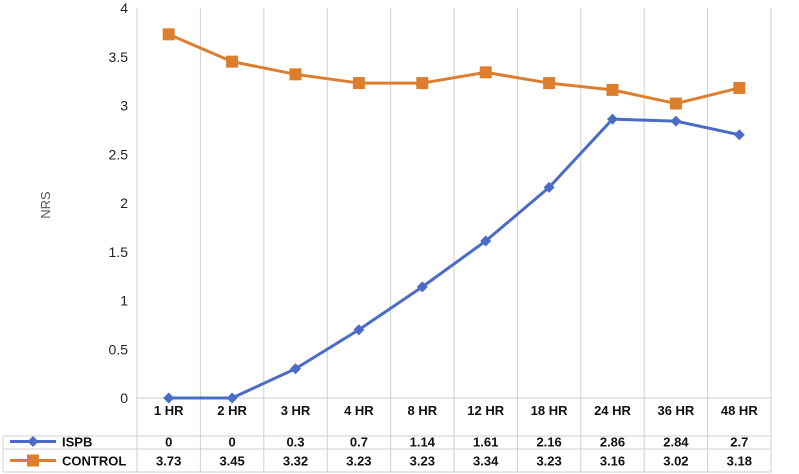 The image size is (799, 474). What do you see at coordinates (675, 461) in the screenshot?
I see `table-cell-value: 3.02` at bounding box center [675, 461].